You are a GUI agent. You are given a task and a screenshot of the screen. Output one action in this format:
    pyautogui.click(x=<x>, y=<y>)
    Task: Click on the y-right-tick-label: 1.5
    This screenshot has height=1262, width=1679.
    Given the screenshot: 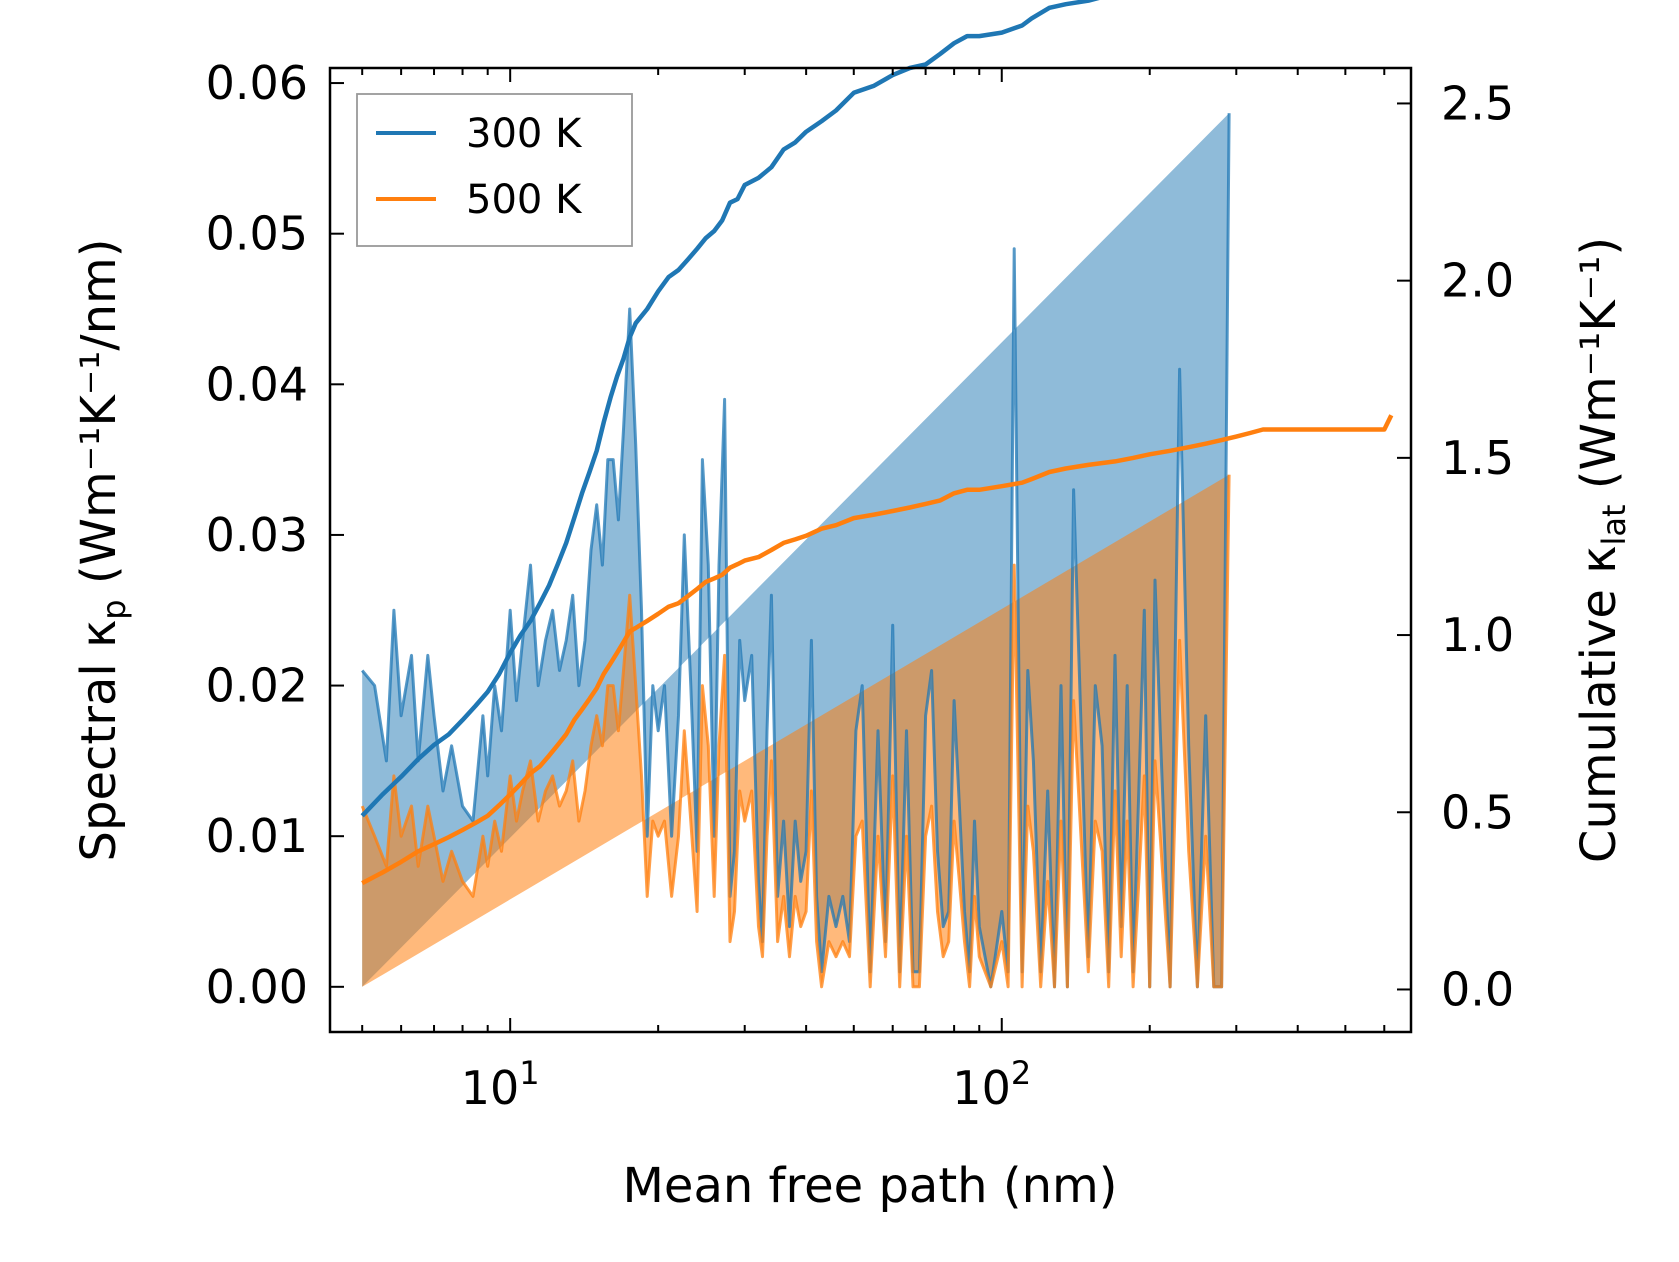 What is the action you would take?
    pyautogui.click(x=1477, y=458)
    